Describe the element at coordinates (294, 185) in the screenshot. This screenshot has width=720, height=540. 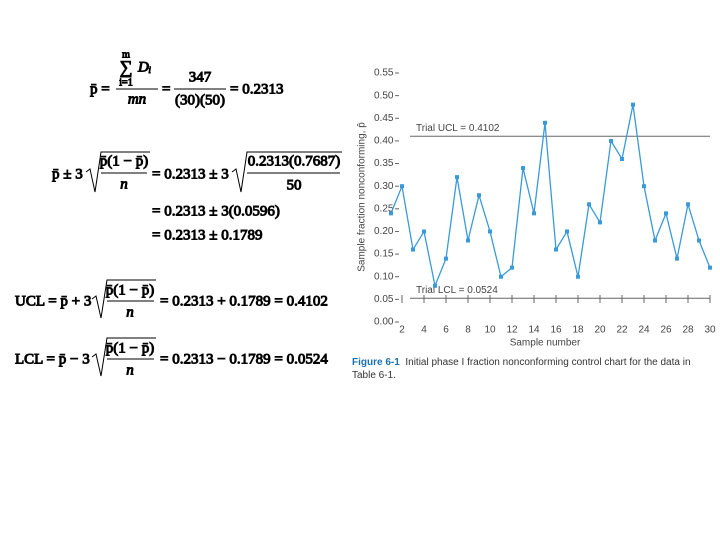
I see `formula-text: 50` at that location.